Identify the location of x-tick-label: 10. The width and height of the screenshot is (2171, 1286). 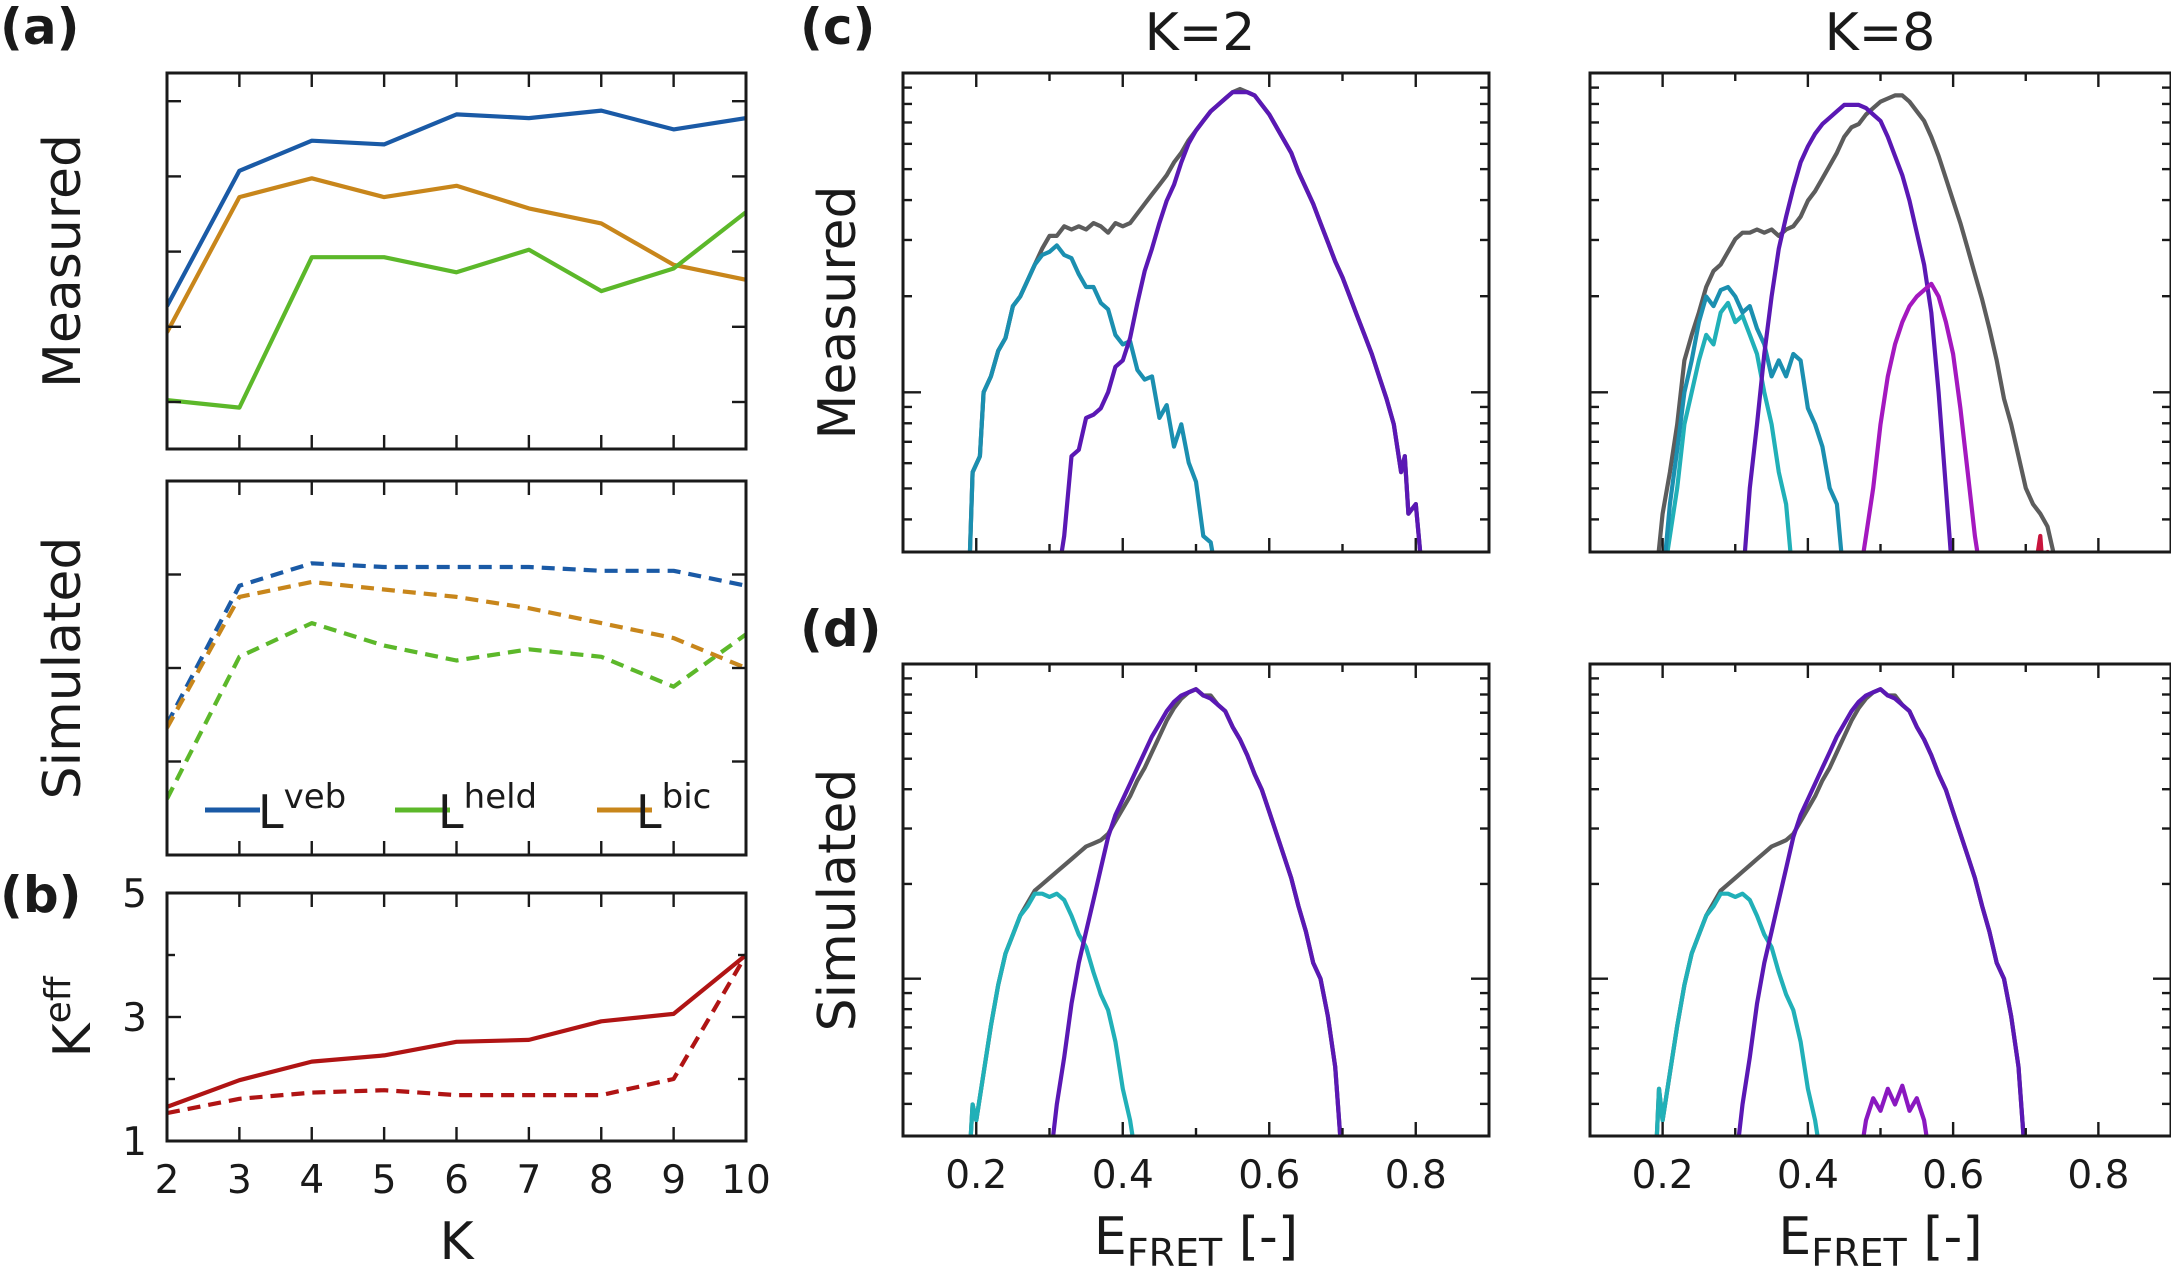
(746, 1180).